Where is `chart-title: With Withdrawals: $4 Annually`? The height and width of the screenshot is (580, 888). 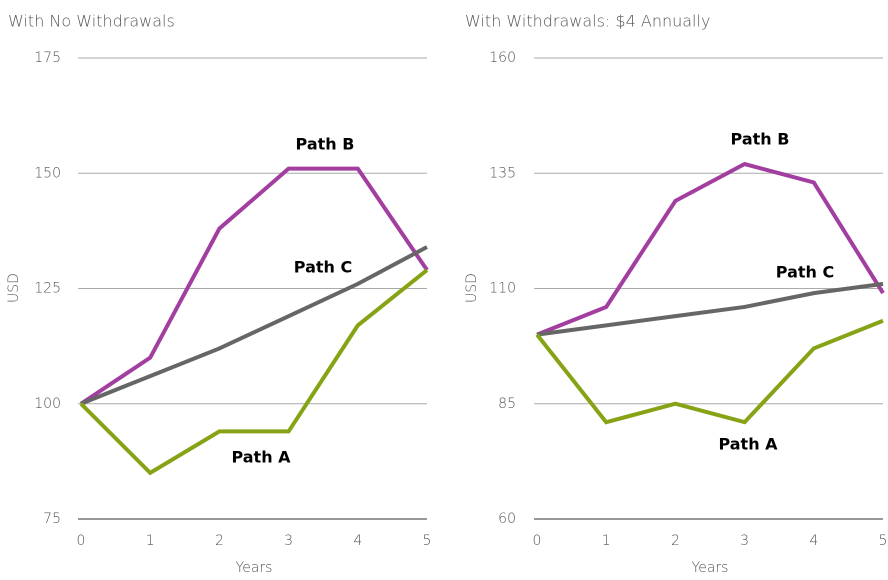 chart-title: With Withdrawals: $4 Annually is located at coordinates (587, 21).